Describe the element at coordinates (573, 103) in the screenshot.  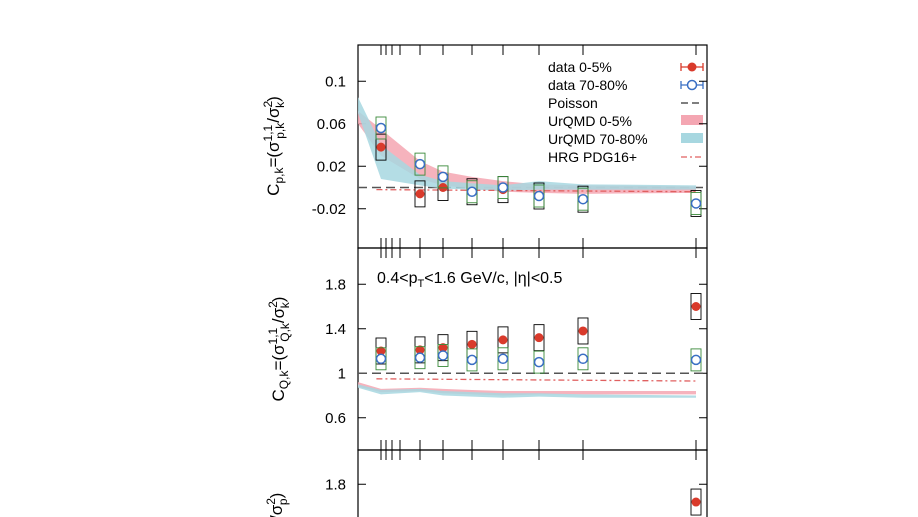
I see `legend-label-poisson: Poisson` at that location.